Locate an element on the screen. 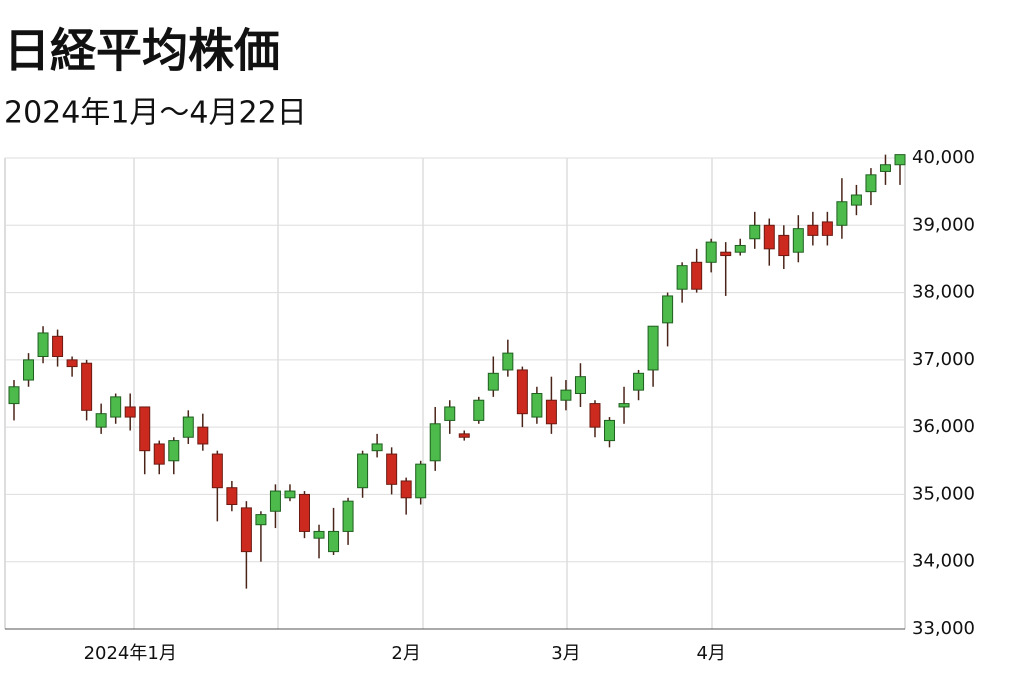  y-tick-label: 34,000 is located at coordinates (943, 561).